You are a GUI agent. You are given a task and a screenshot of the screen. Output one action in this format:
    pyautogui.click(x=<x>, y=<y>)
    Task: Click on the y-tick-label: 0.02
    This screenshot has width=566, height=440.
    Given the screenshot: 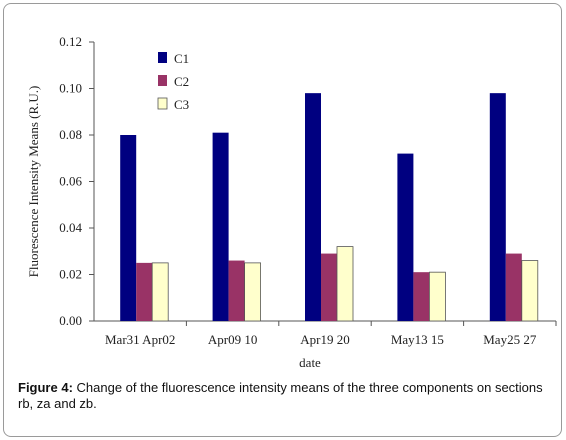 What is the action you would take?
    pyautogui.click(x=70, y=274)
    